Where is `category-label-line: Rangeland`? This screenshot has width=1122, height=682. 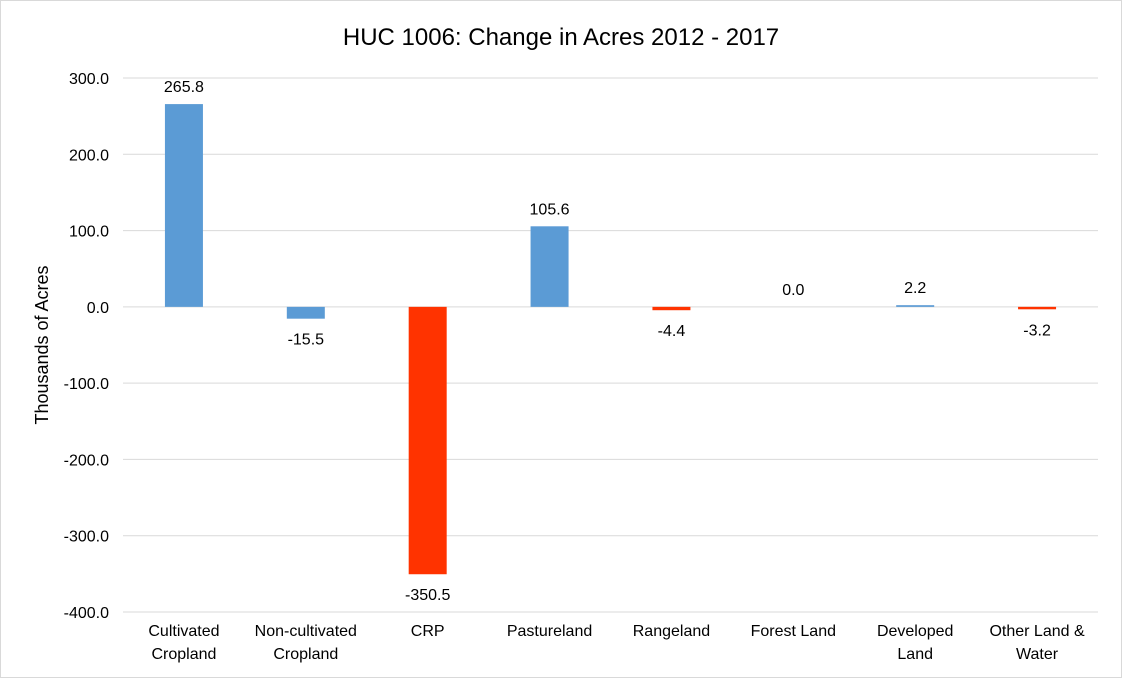 category-label-line: Rangeland is located at coordinates (671, 631).